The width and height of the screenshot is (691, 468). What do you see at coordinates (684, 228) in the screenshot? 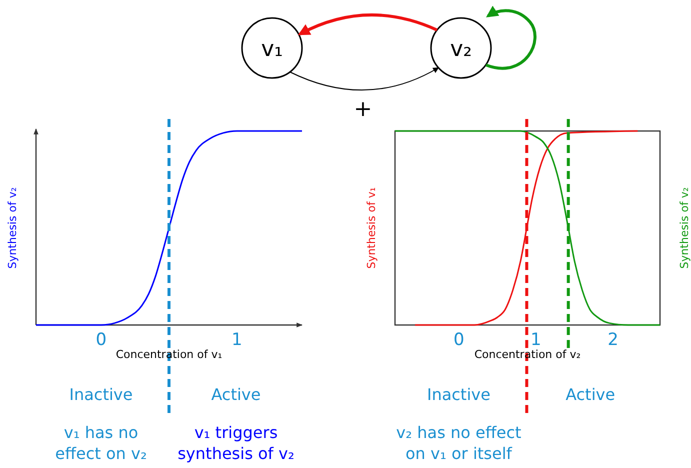
I see `y2-axis-title: Synthesis of v₂` at bounding box center [684, 228].